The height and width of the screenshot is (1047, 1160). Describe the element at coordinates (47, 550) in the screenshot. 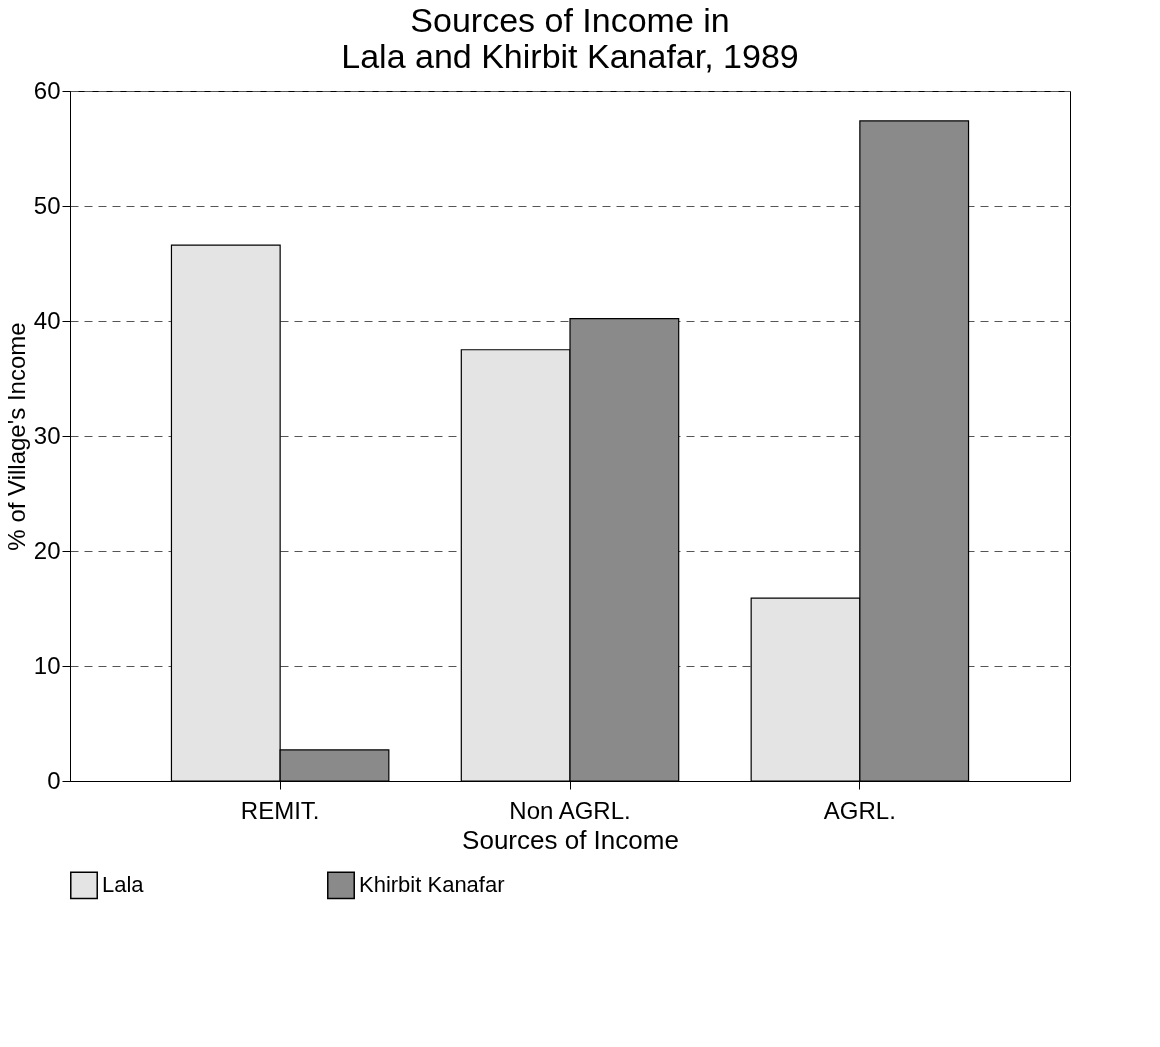

I see `y-tick-label: 20` at that location.